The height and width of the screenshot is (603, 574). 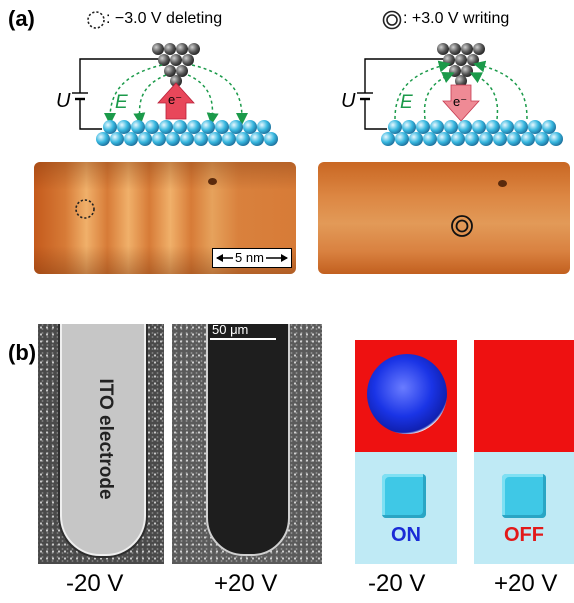 I want to click on voltage-symbol-right: U, so click(x=348, y=101).